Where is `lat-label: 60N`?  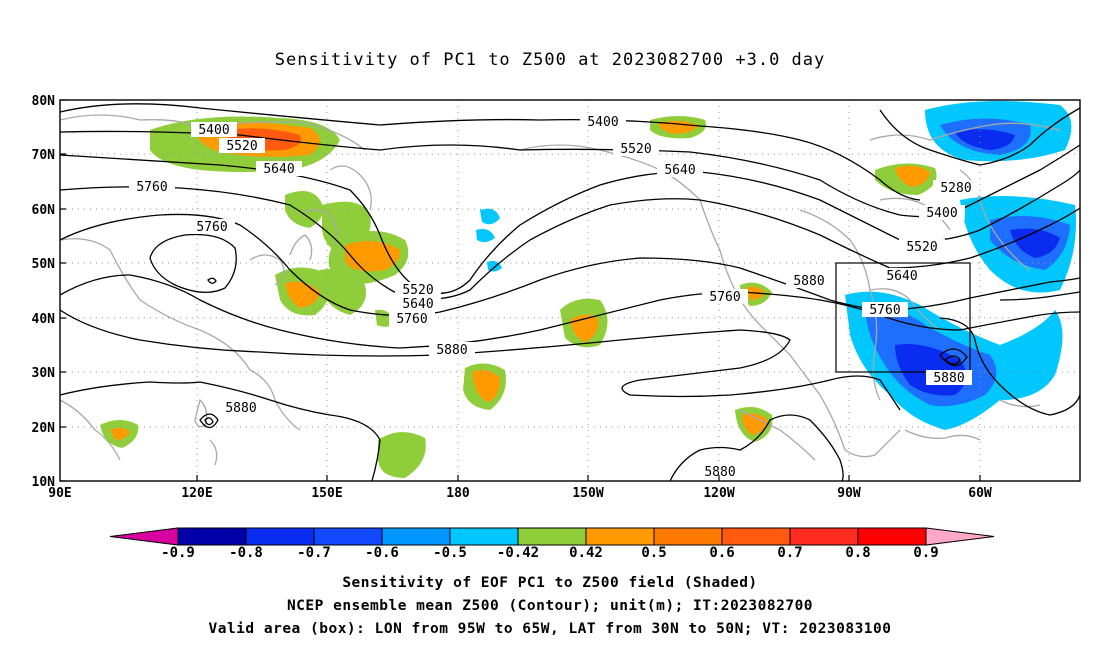 lat-label: 60N is located at coordinates (44, 210).